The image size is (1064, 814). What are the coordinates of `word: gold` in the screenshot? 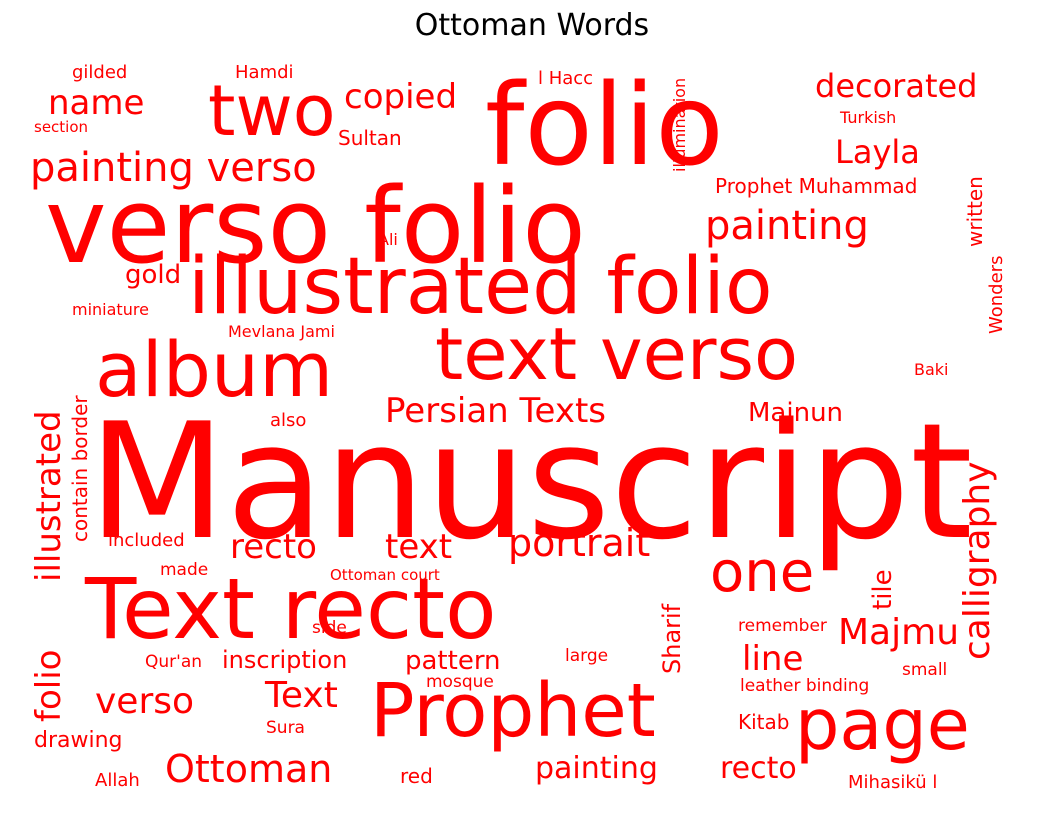 It's located at (153, 275).